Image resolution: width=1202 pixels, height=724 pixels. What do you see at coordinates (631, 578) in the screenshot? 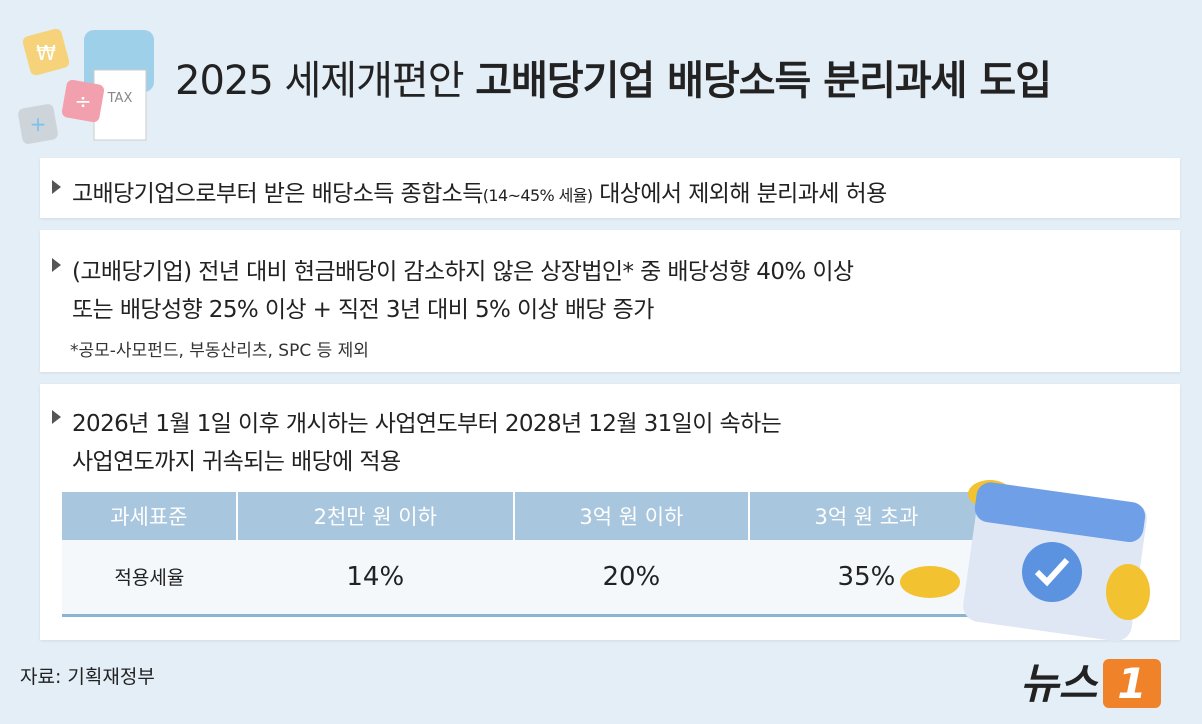
I see `table-cell: 20%` at bounding box center [631, 578].